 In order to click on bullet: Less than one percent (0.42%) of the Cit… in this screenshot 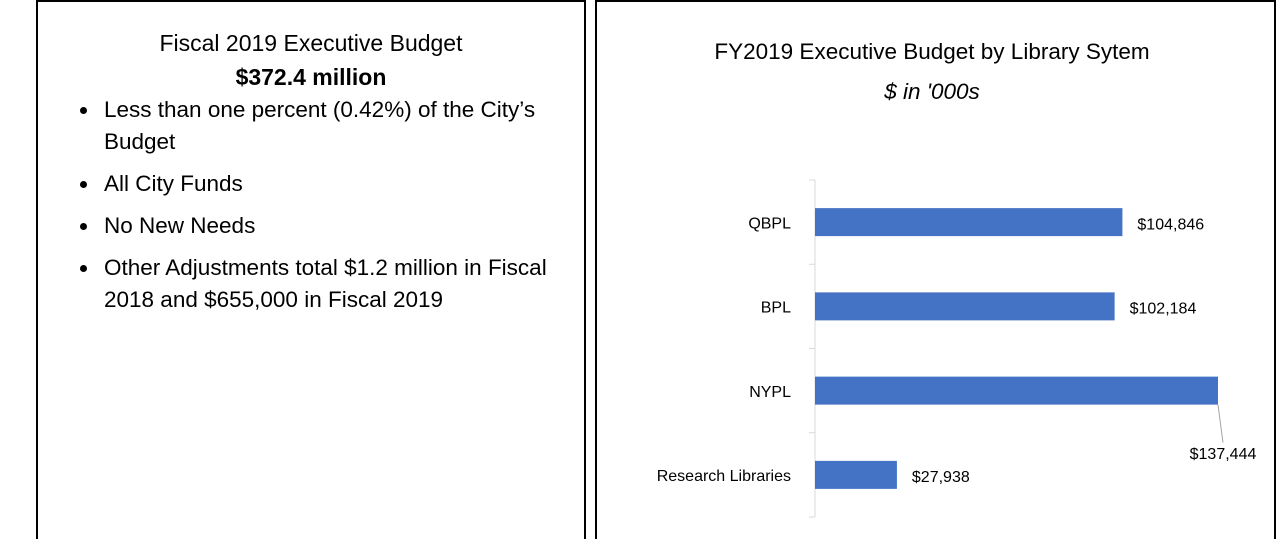, I will do `click(335, 126)`.